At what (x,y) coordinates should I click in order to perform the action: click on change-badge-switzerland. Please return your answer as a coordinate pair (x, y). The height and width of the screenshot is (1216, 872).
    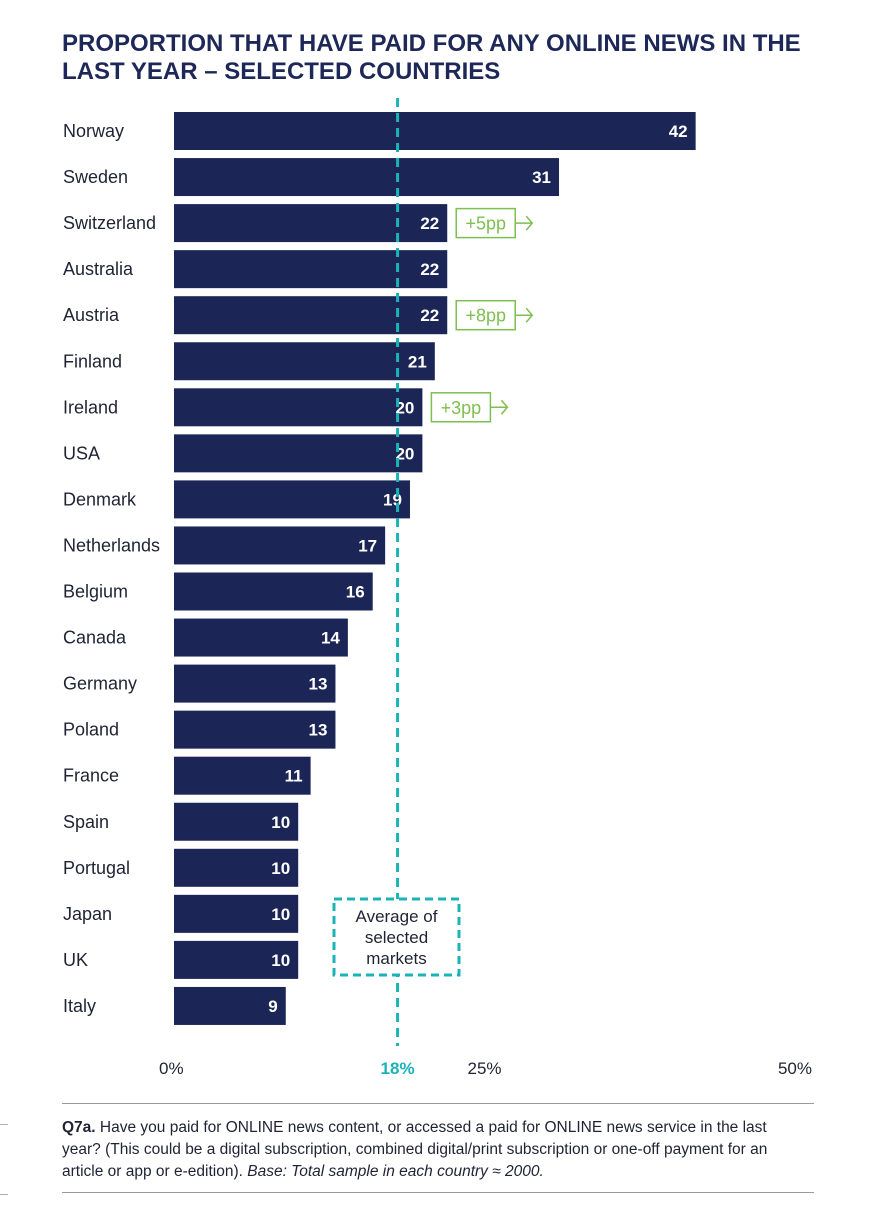
    Looking at the image, I should click on (485, 223).